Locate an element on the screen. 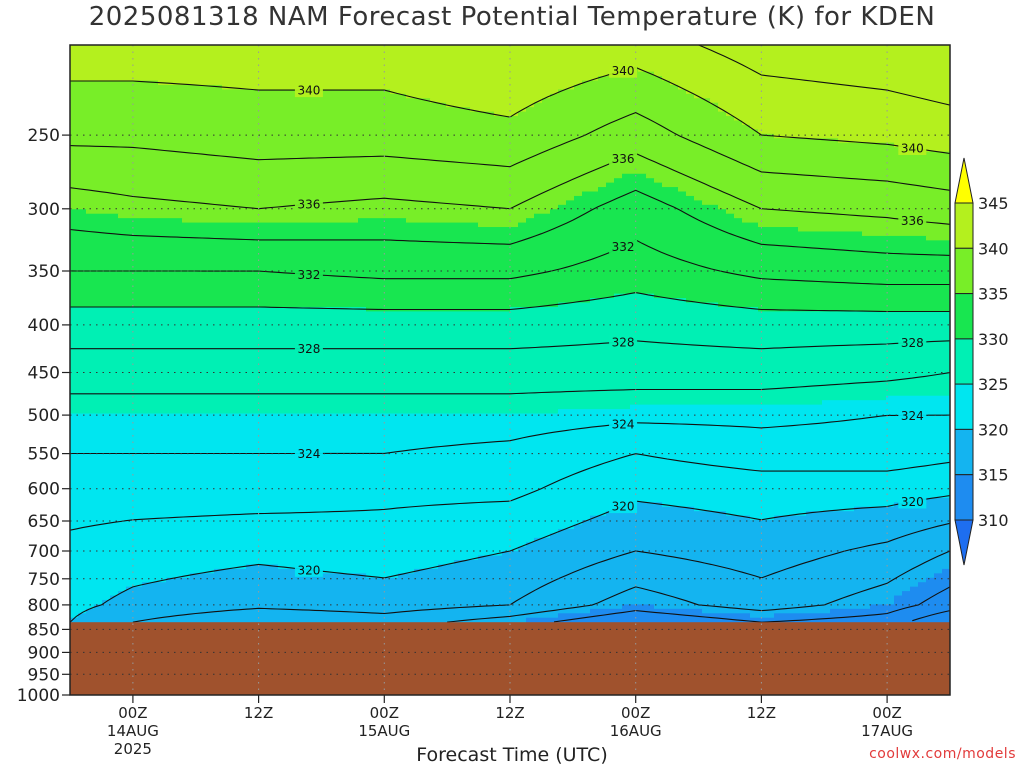 Image resolution: width=1024 pixels, height=768 pixels. isentrope-334k is located at coordinates (510, 222).